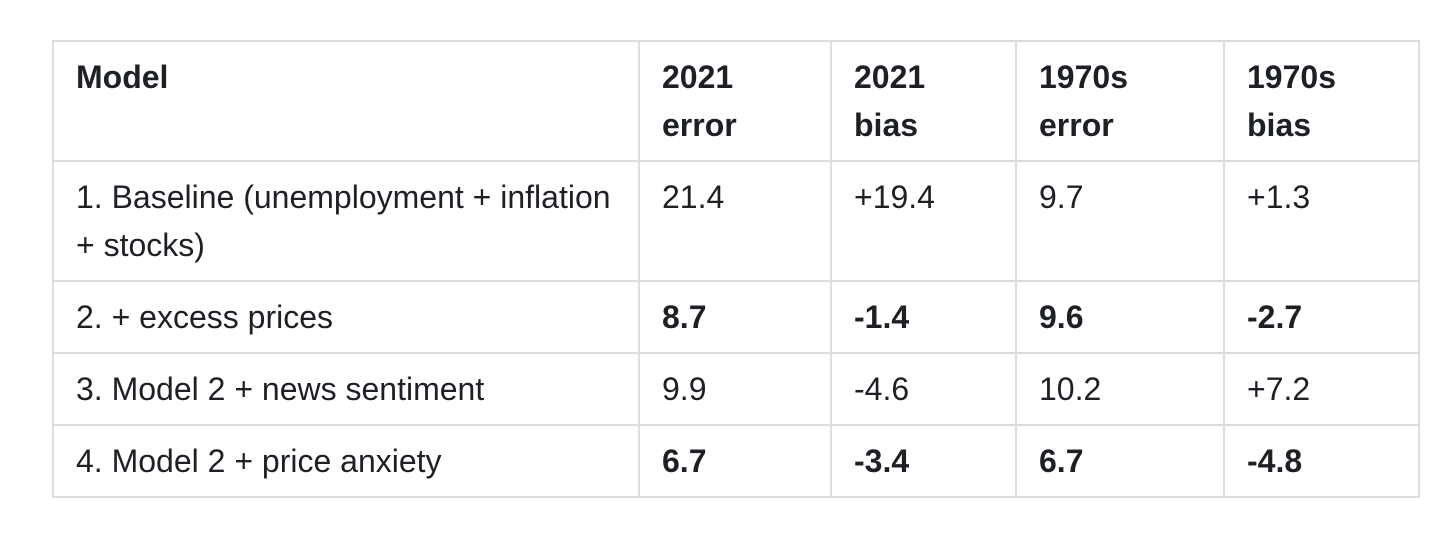 The height and width of the screenshot is (534, 1454). Describe the element at coordinates (923, 317) in the screenshot. I see `value-cell-2021-bias: -1.4` at that location.